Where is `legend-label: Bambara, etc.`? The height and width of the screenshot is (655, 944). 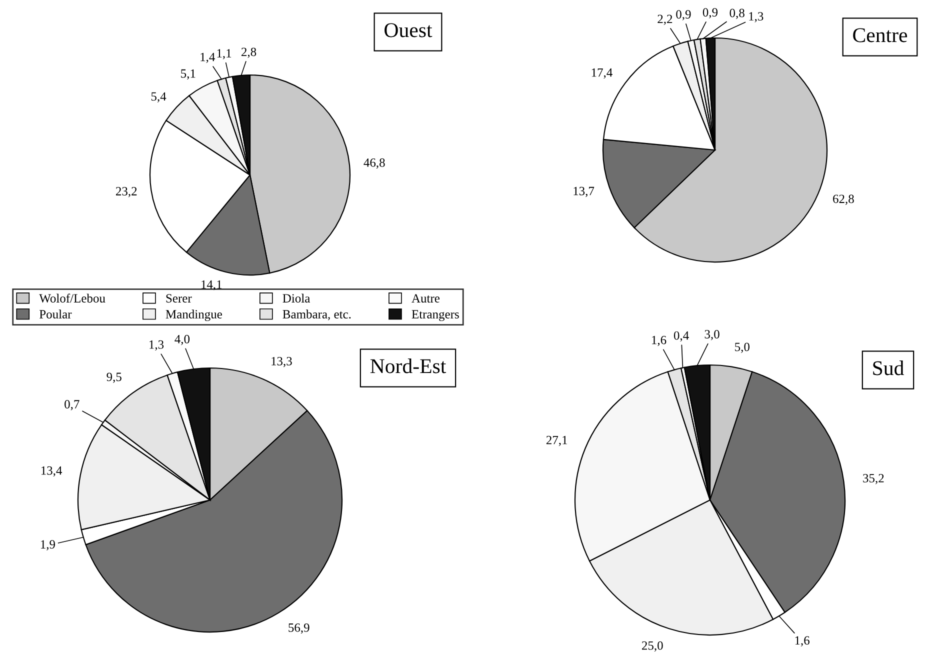
legend-label: Bambara, etc. is located at coordinates (316, 315).